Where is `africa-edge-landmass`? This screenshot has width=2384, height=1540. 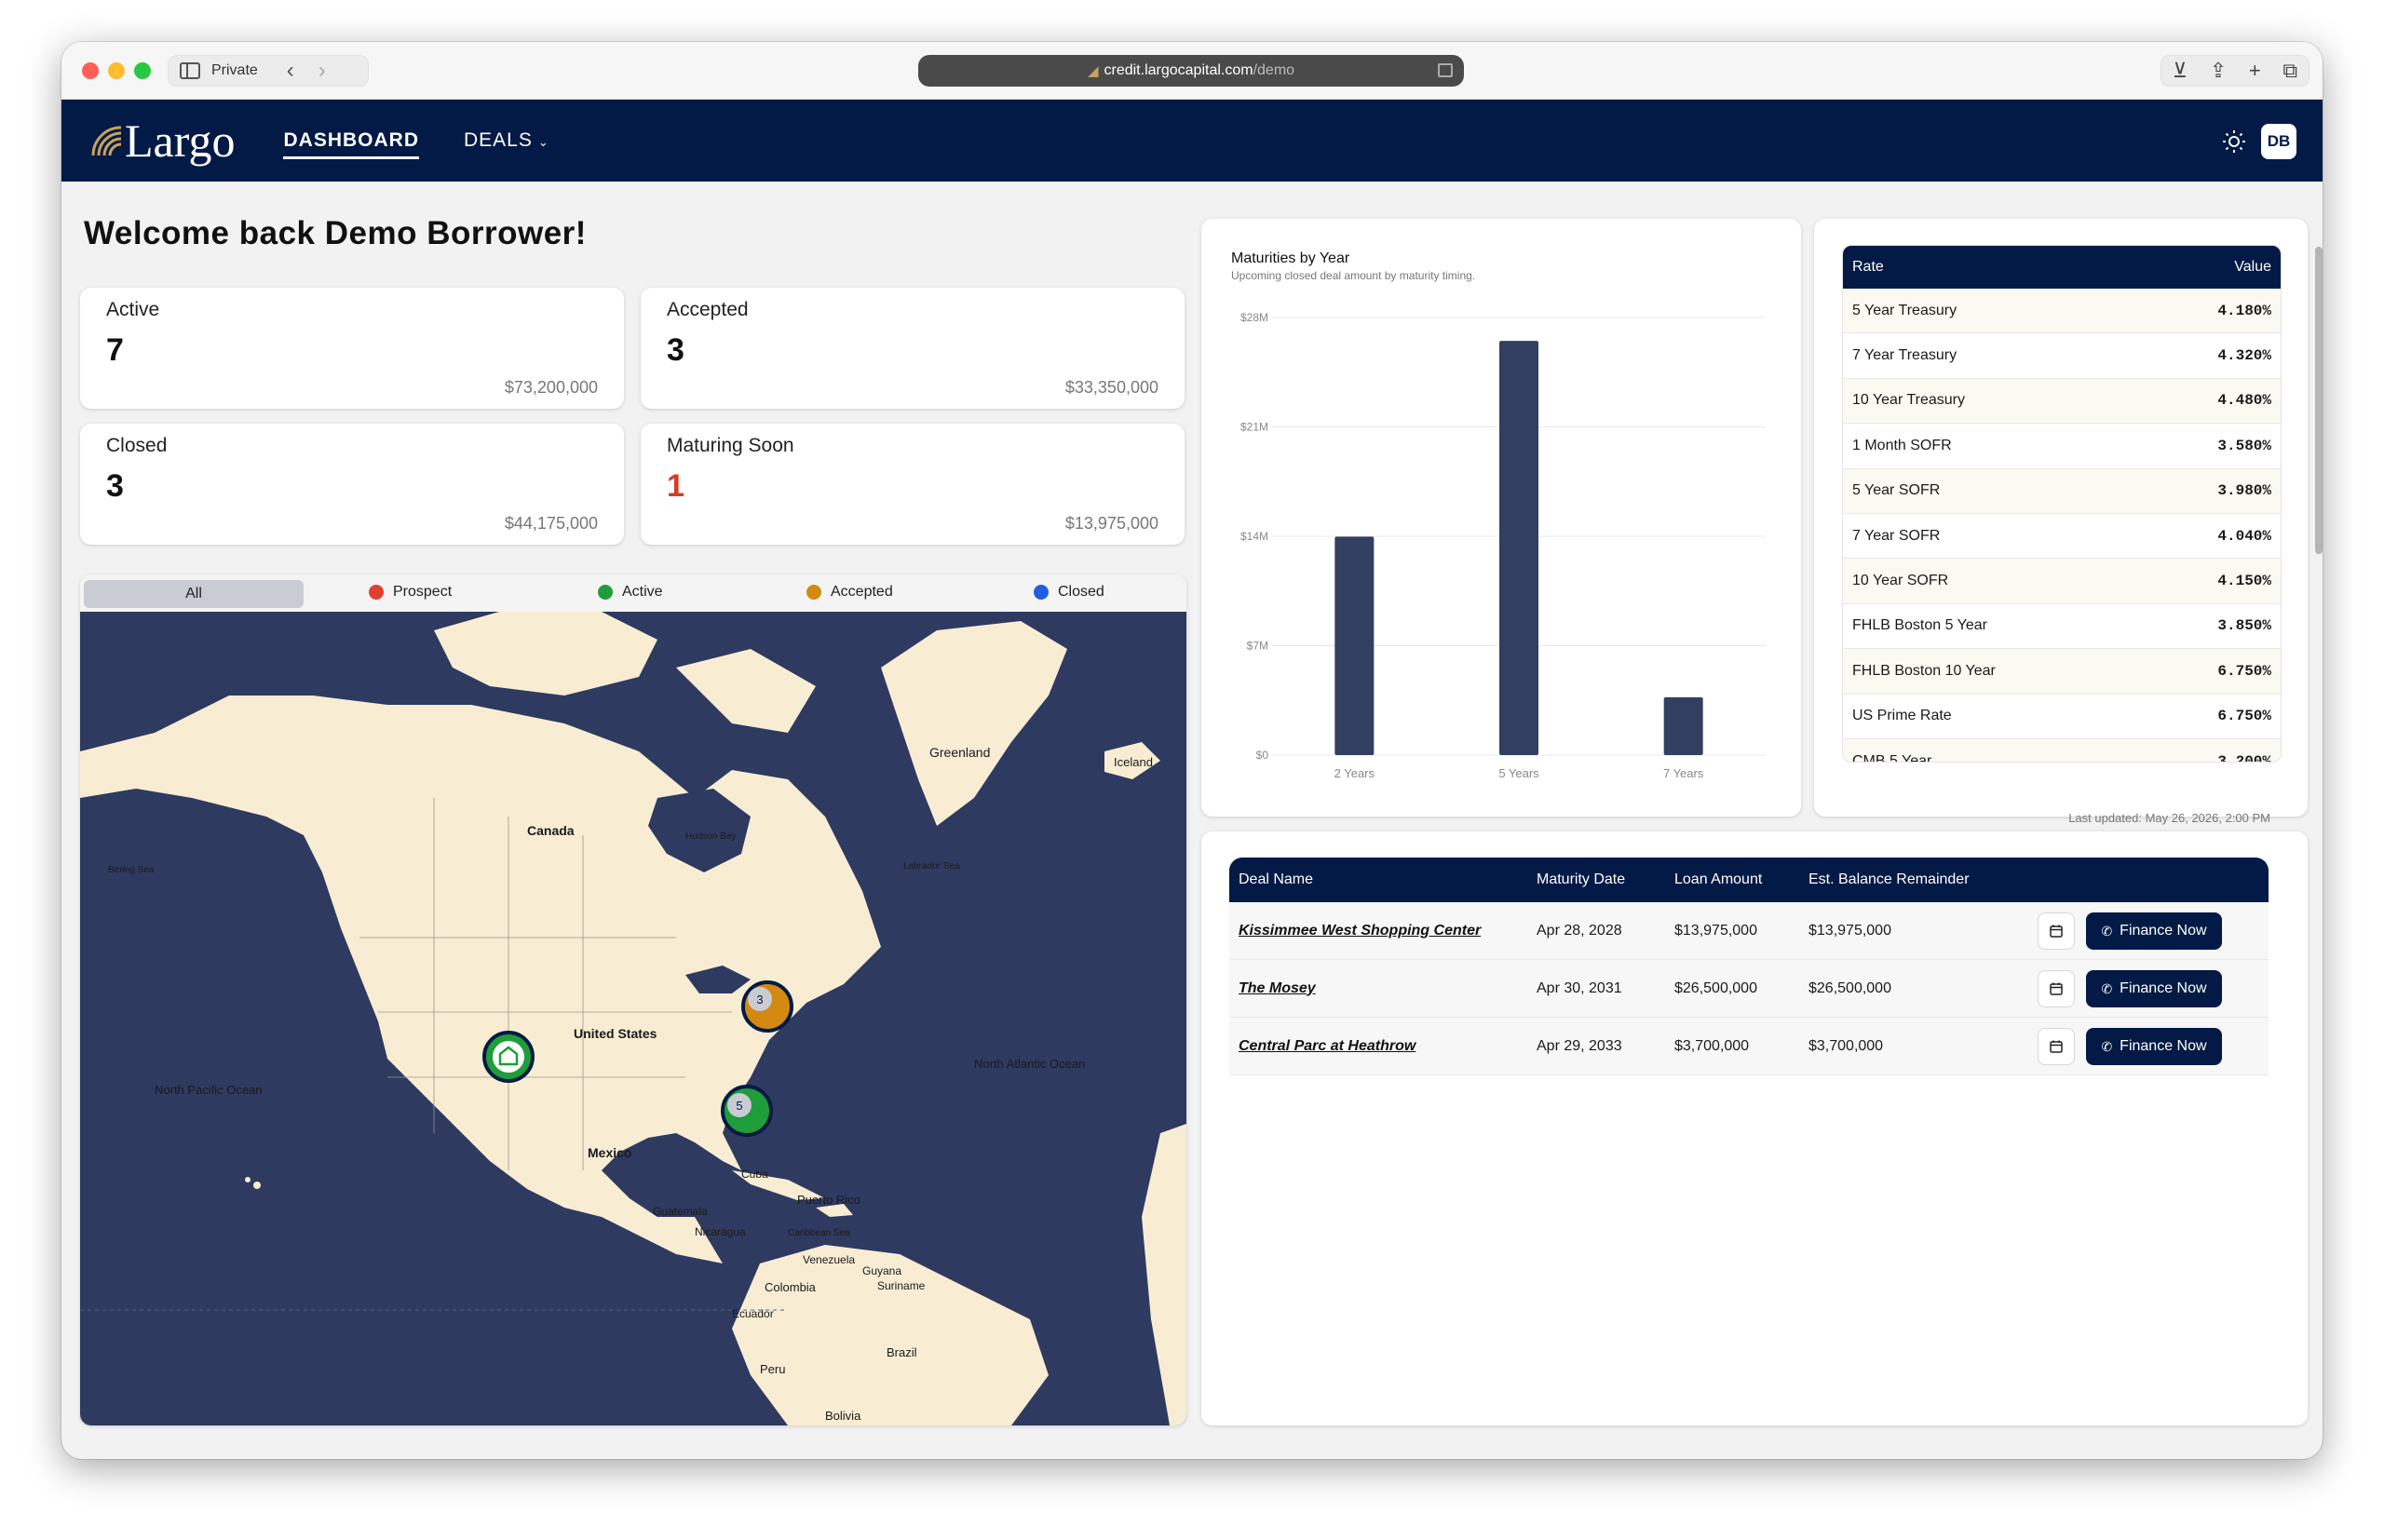
africa-edge-landmass is located at coordinates (1164, 1275).